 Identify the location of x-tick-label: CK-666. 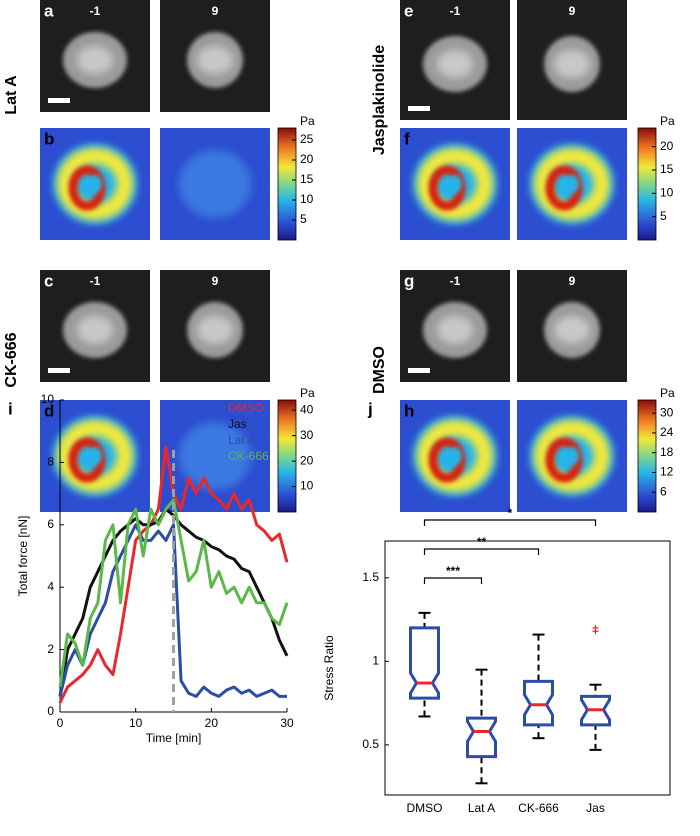
(538, 808).